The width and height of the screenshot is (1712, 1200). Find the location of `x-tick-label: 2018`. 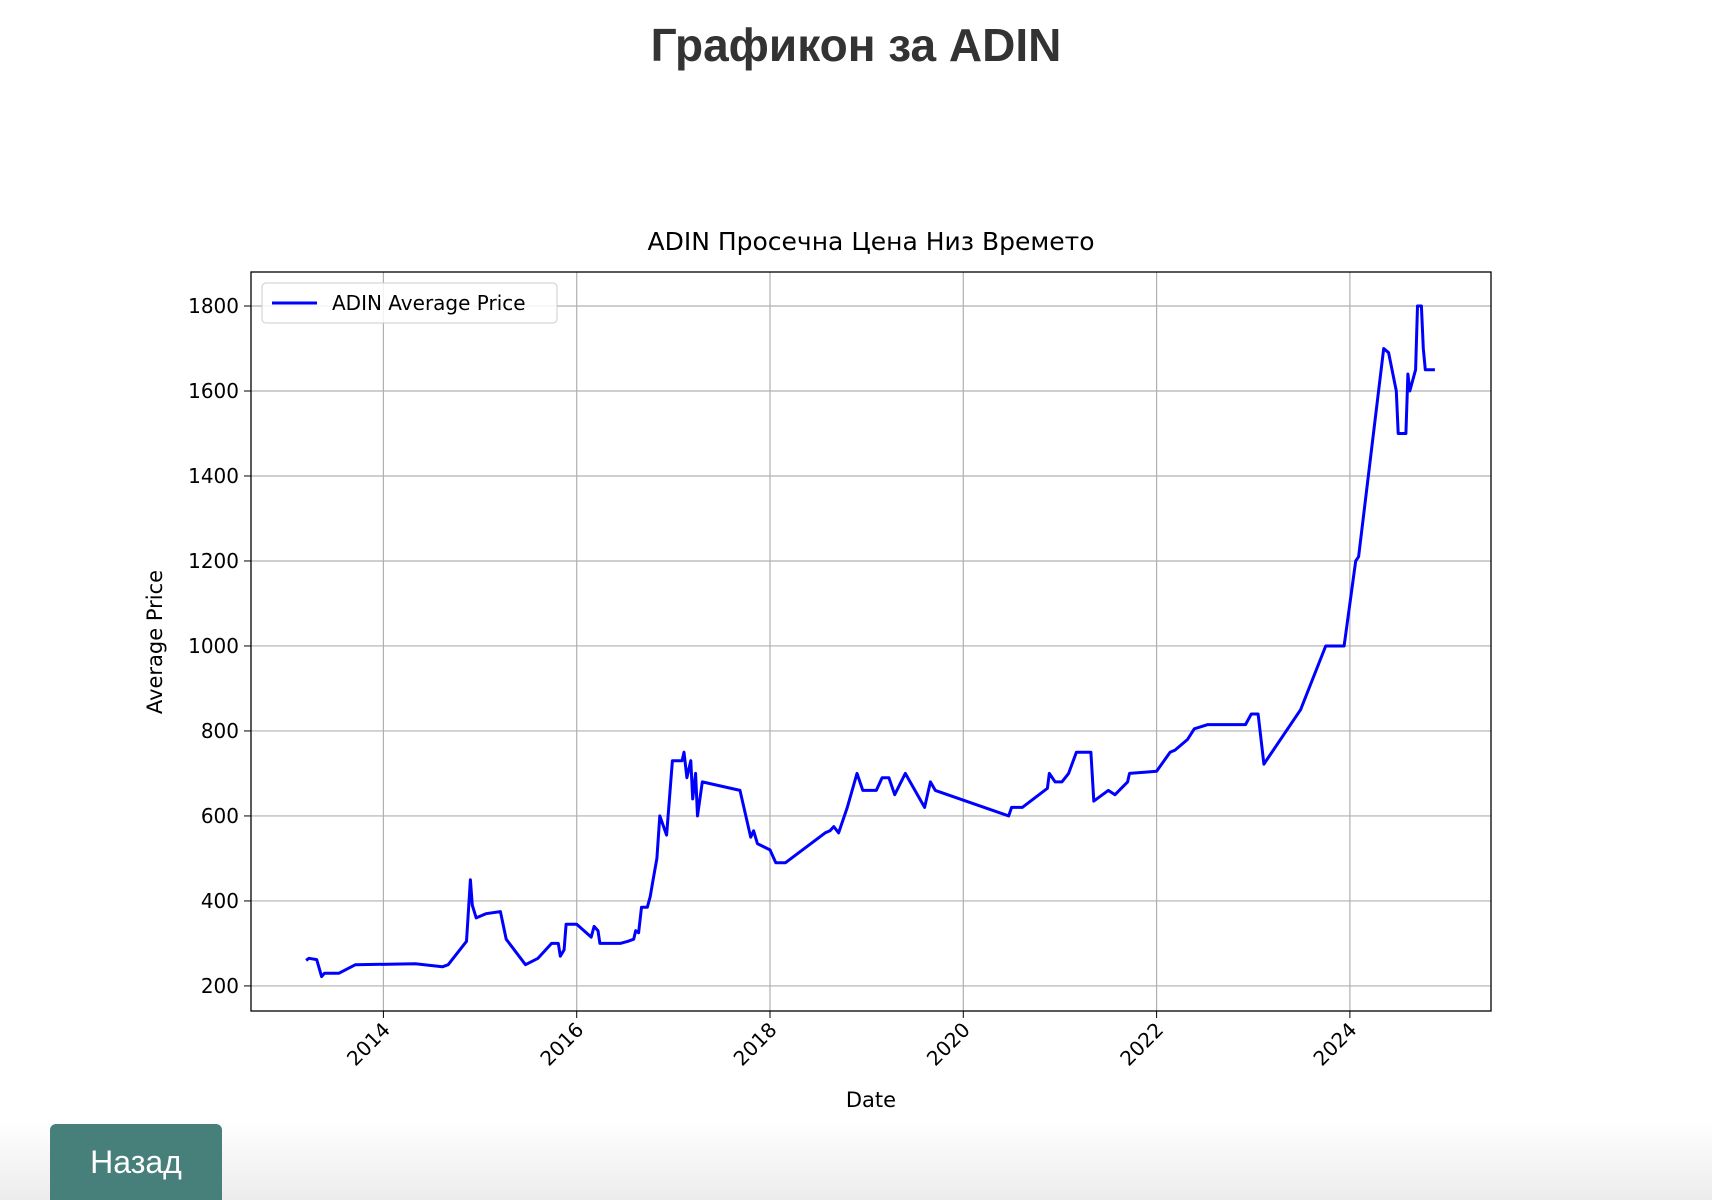

x-tick-label: 2018 is located at coordinates (755, 1044).